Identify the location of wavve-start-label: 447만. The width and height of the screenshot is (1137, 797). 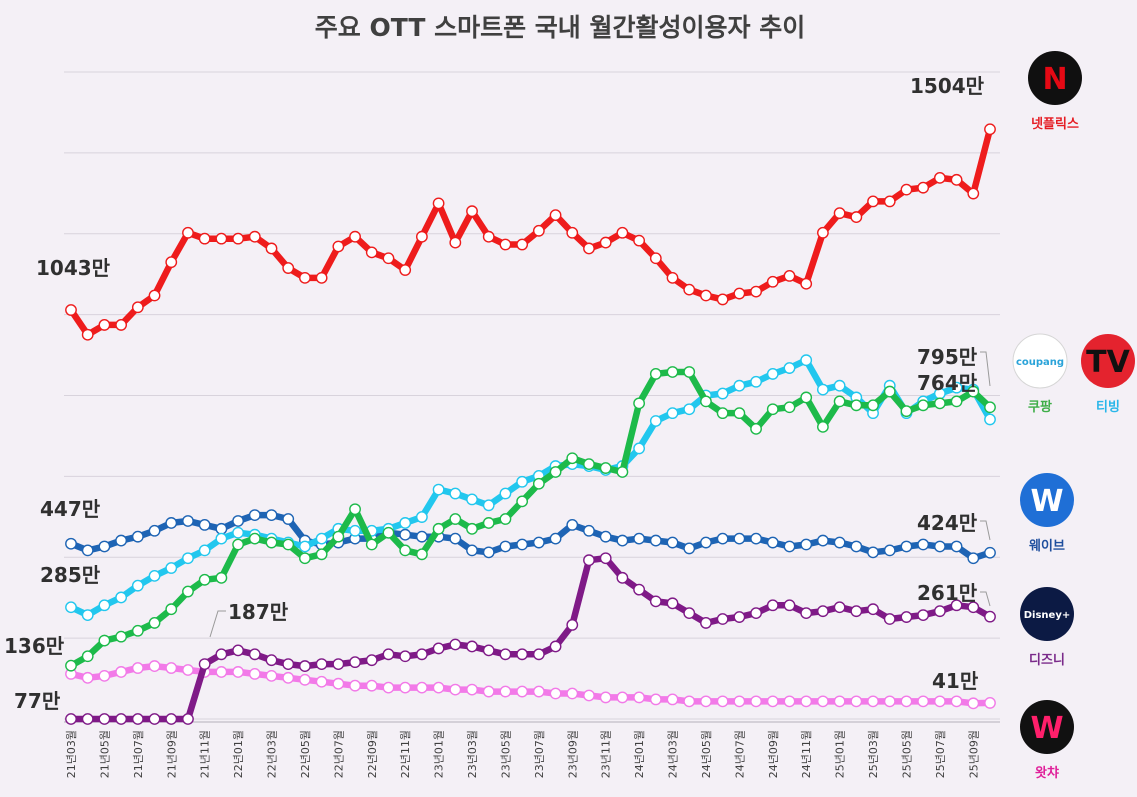
(70, 509).